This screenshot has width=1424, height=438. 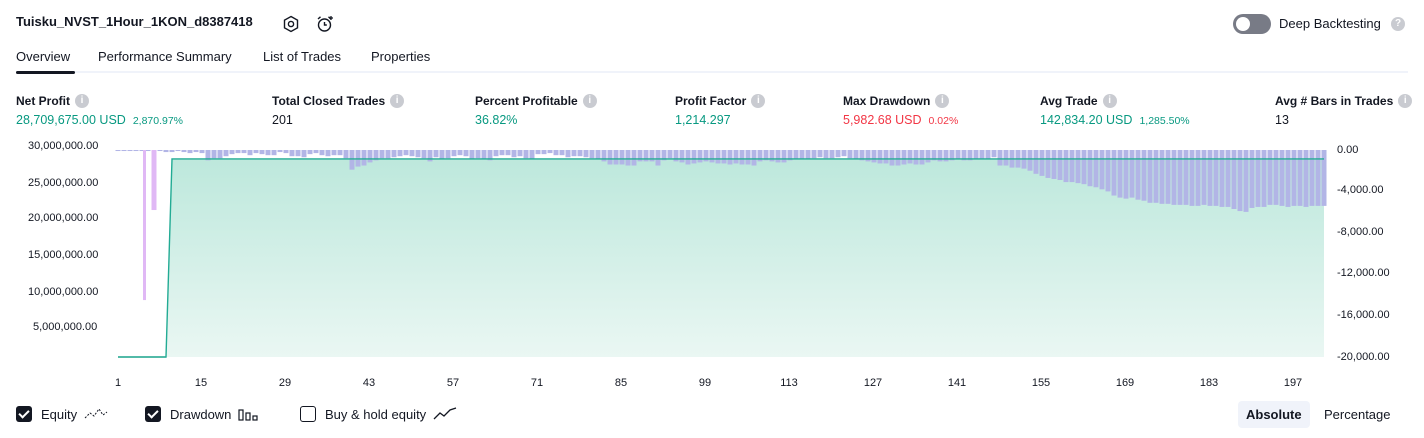 What do you see at coordinates (43, 101) in the screenshot?
I see `metric-label: Net Profit` at bounding box center [43, 101].